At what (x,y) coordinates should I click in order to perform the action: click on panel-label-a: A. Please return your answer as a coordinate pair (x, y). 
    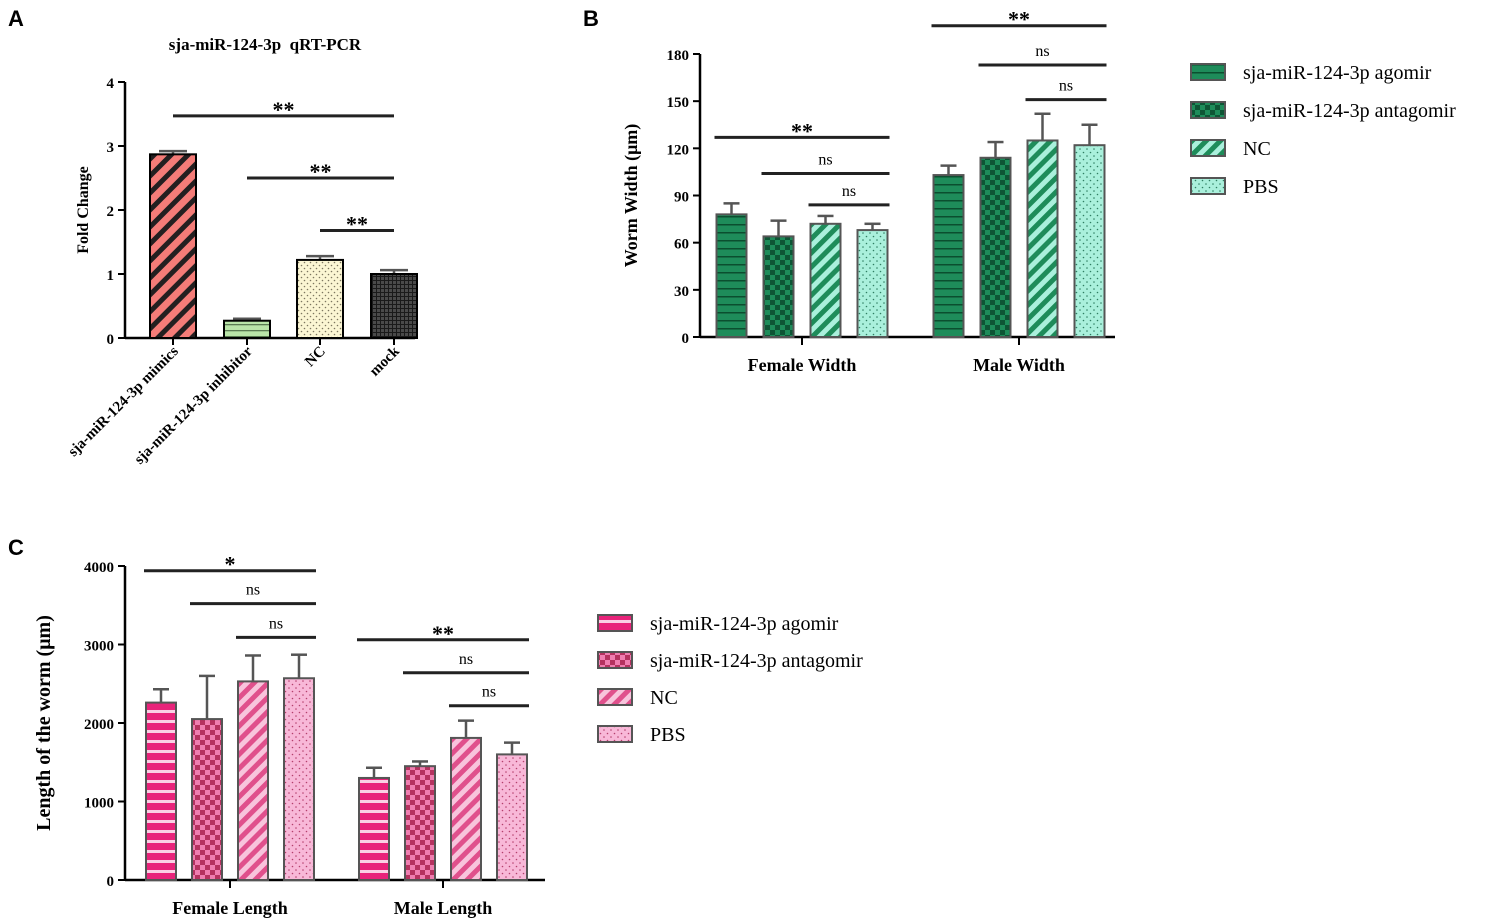
    Looking at the image, I should click on (16, 18).